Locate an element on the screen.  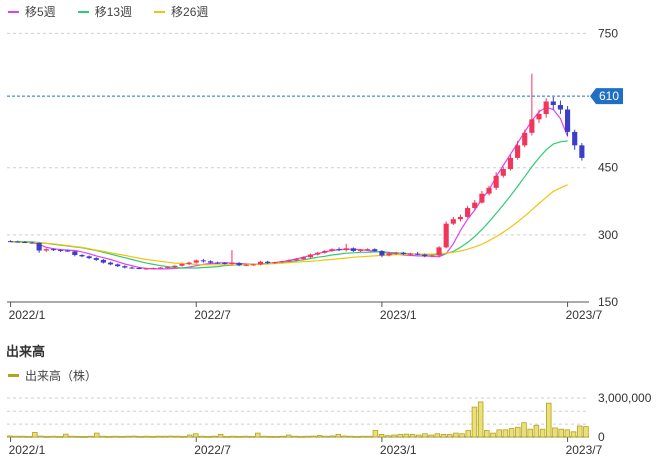
legend-label-ma13: 移13週 is located at coordinates (113, 12).